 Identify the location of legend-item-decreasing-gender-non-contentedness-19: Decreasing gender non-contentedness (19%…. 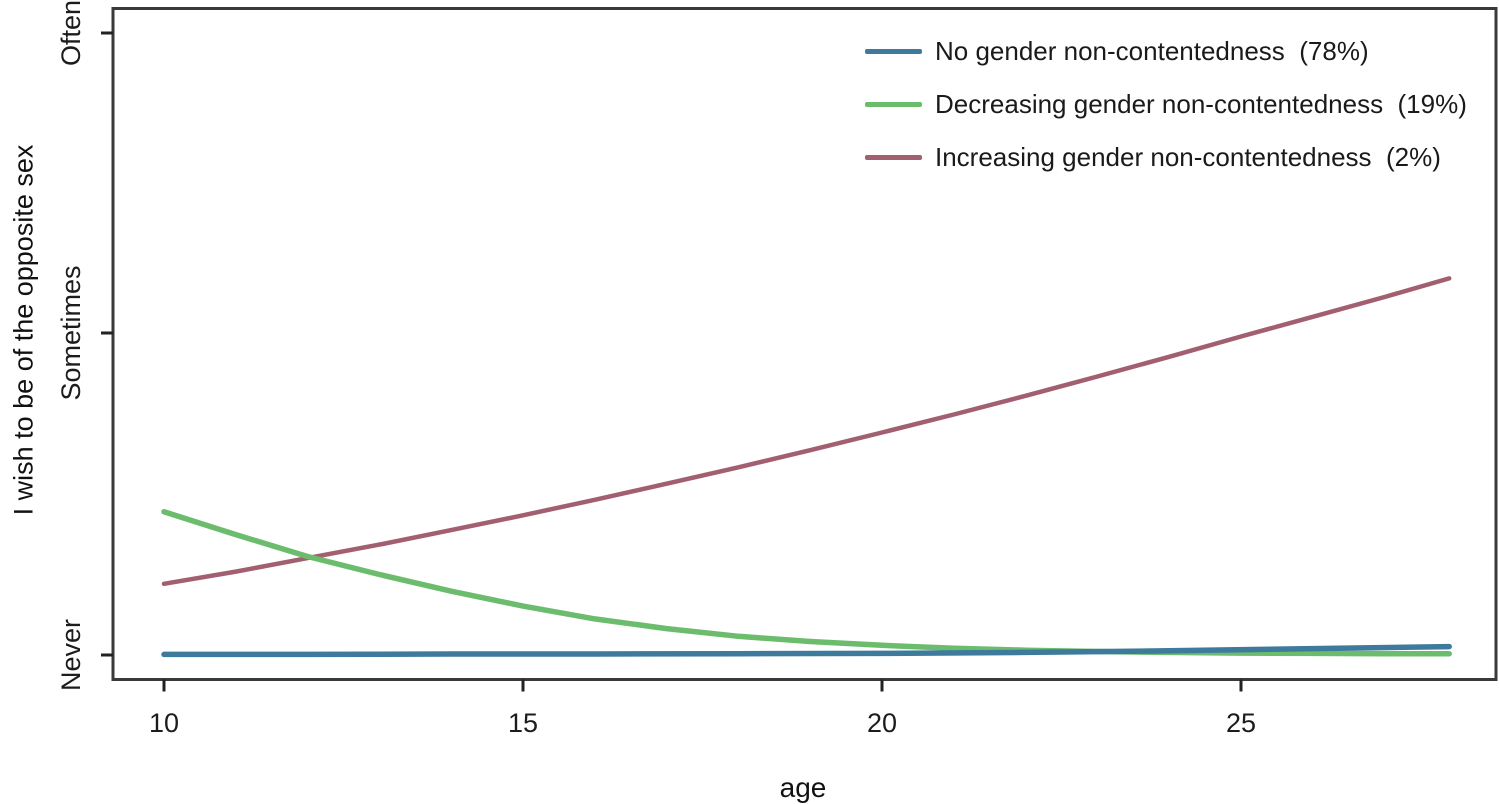
(1166, 104).